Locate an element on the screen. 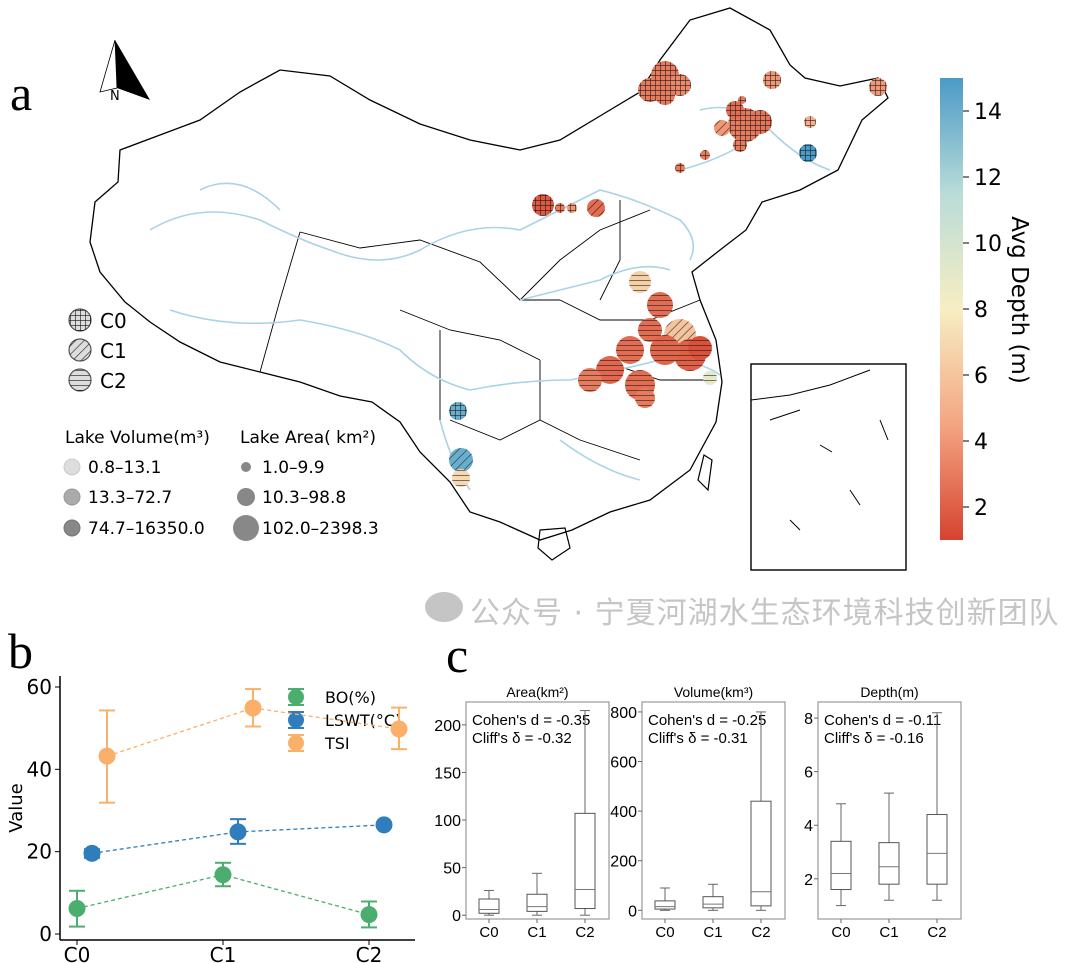 Image resolution: width=1080 pixels, height=963 pixels. colorbar-tick-label: 4 is located at coordinates (981, 442).